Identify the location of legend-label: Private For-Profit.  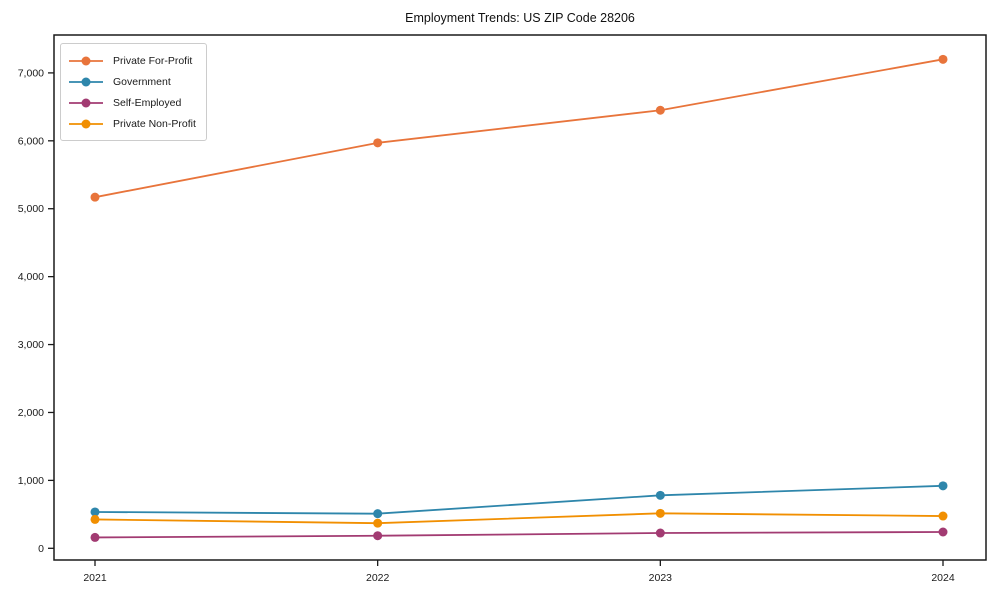
(153, 60).